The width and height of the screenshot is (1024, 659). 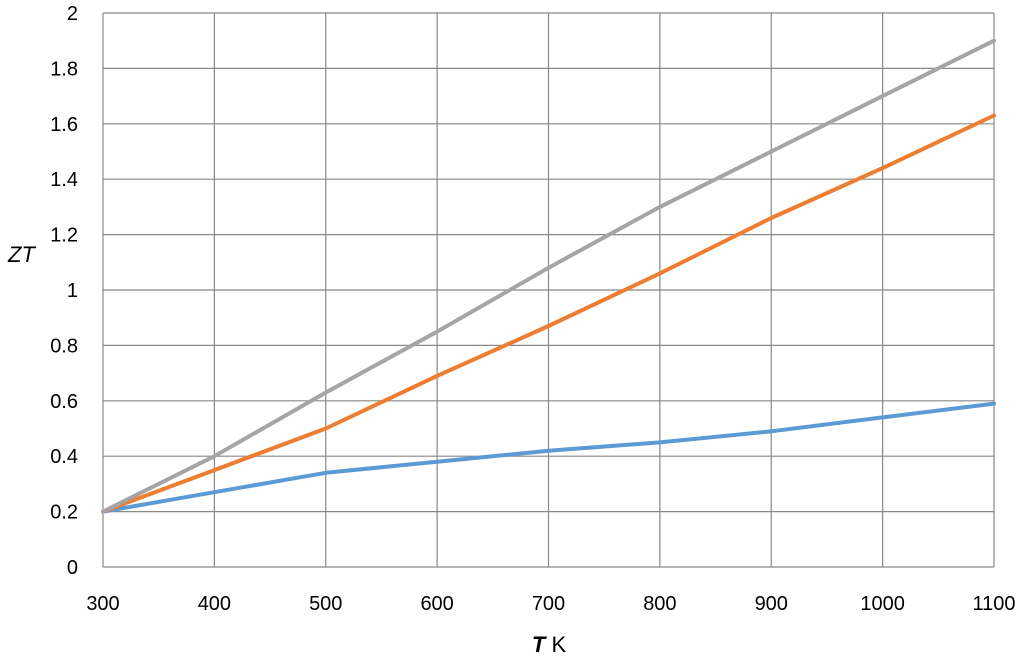 I want to click on y-tick-label: 0.6, so click(x=64, y=402).